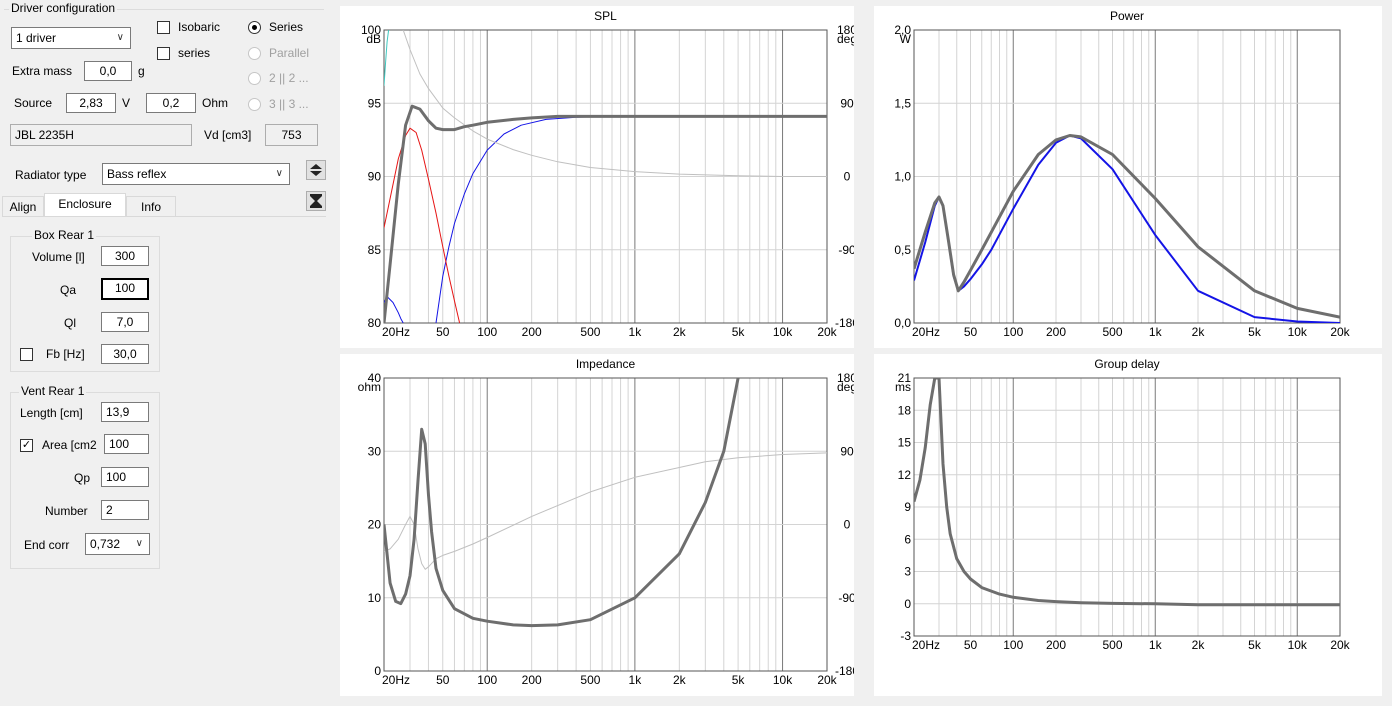  I want to click on ql-input: 7,0, so click(125, 322).